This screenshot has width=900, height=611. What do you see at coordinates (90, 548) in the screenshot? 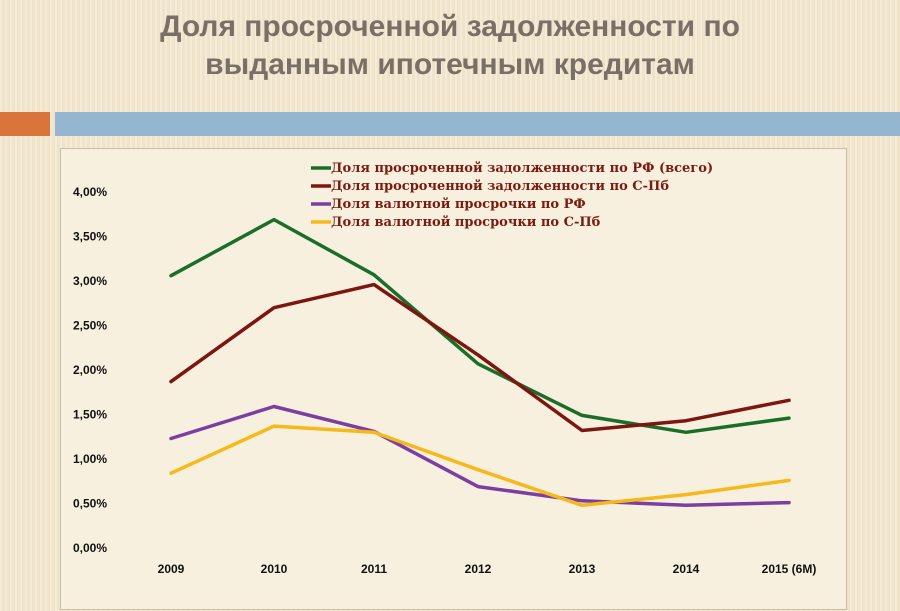
I see `y-tick-label: 0,00%` at bounding box center [90, 548].